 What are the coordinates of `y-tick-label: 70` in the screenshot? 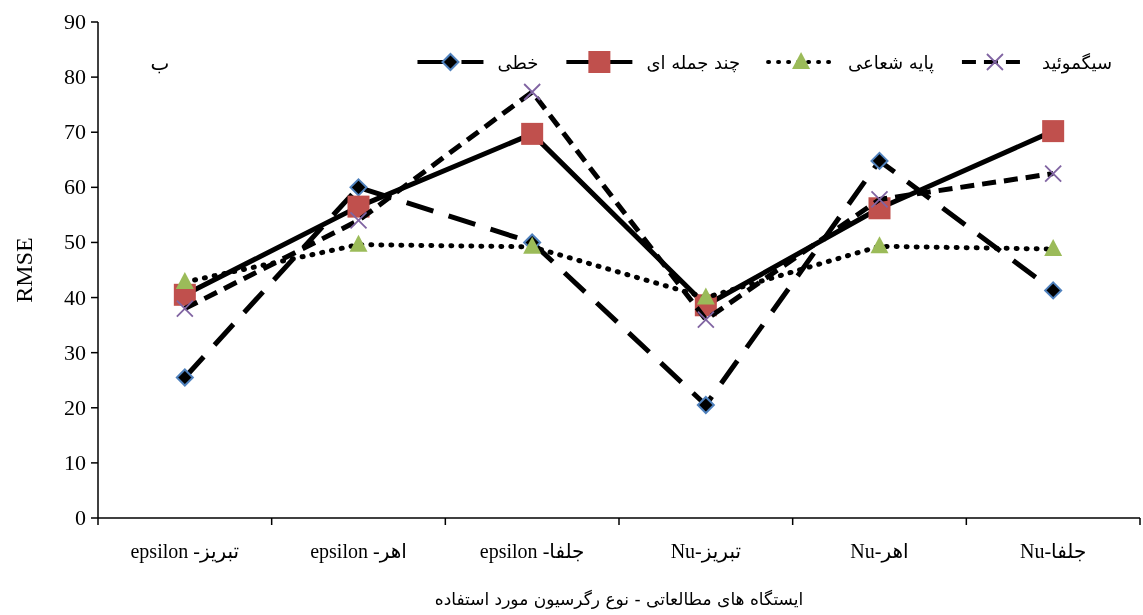 It's located at (75, 132).